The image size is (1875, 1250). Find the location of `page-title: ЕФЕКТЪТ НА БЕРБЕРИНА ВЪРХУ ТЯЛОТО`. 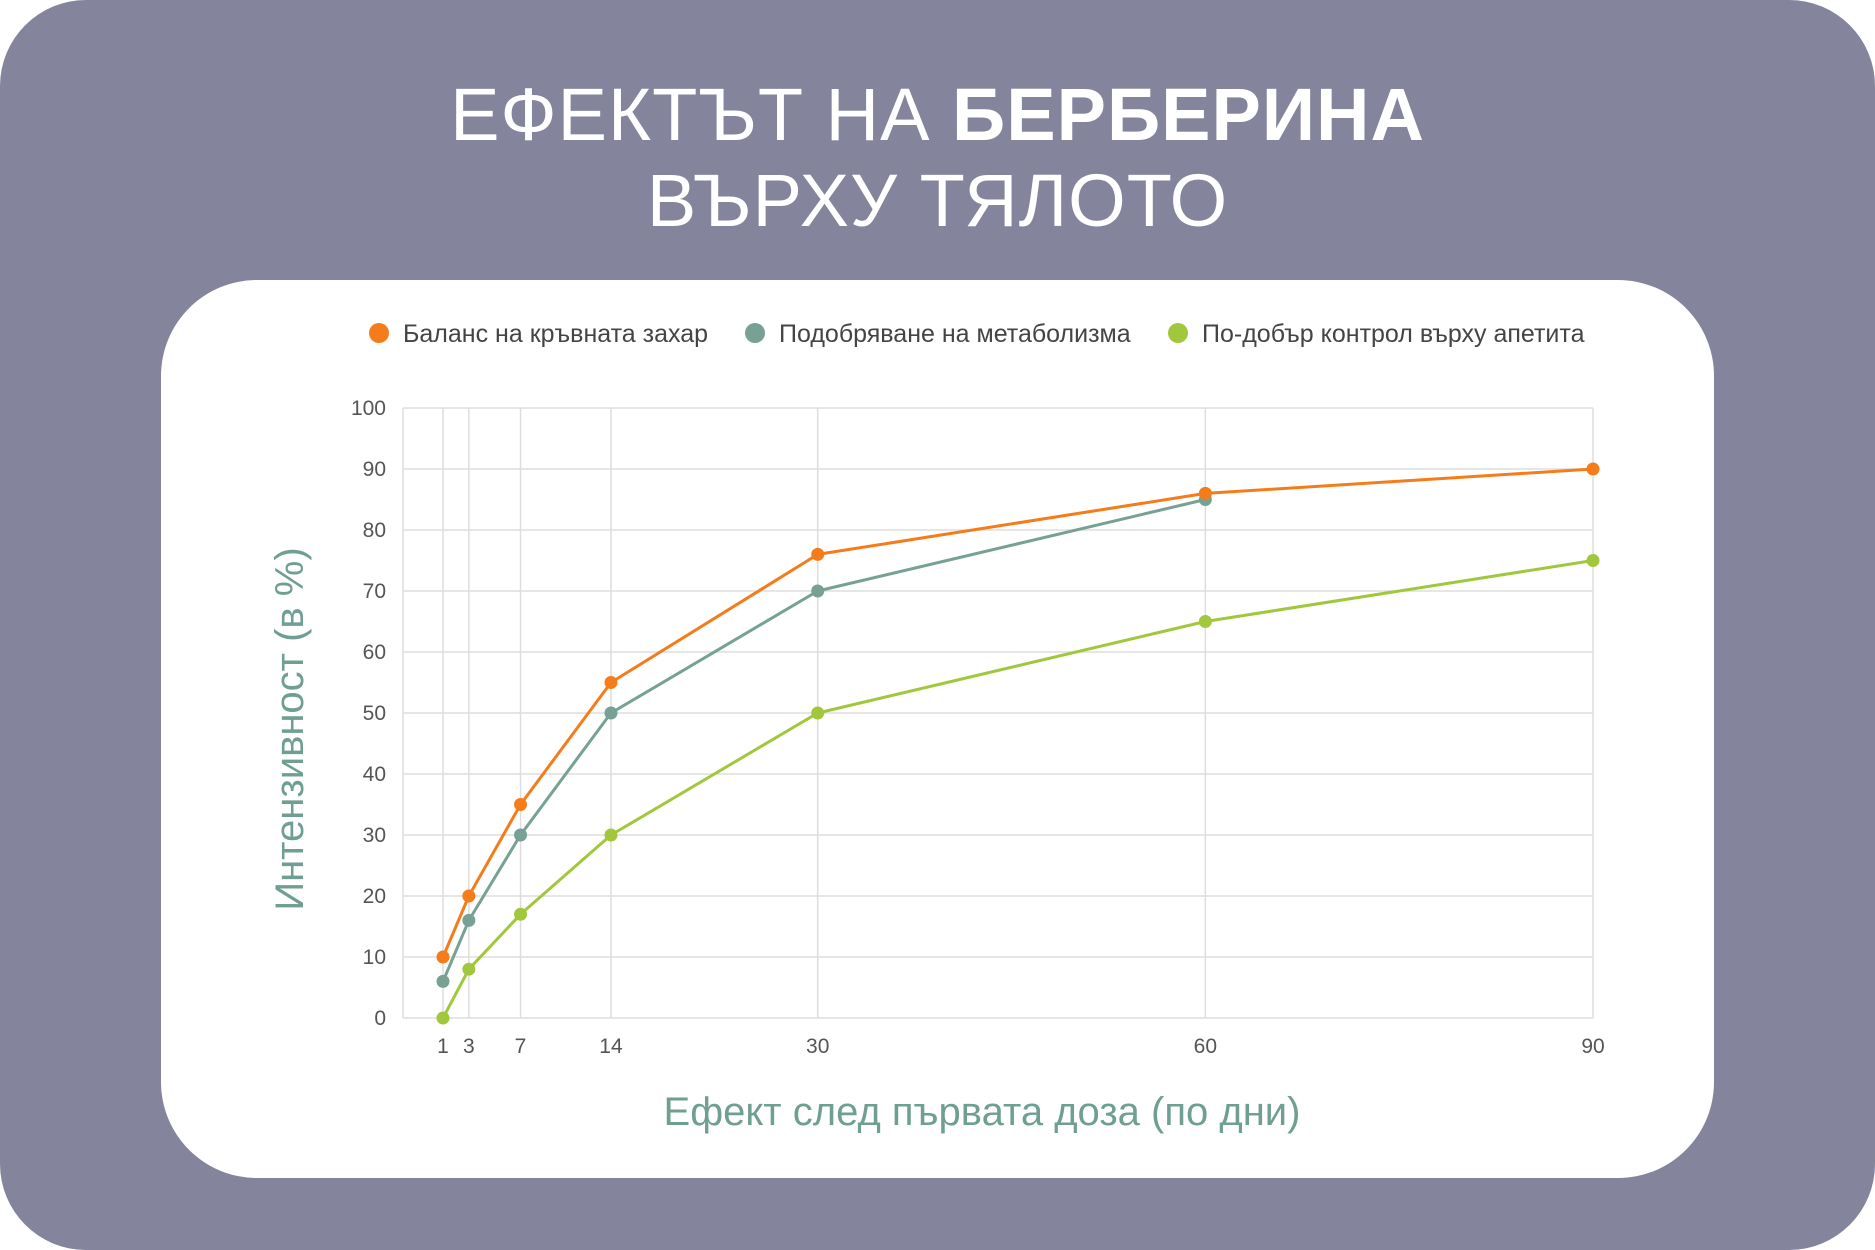

page-title: ЕФЕКТЪТ НА БЕРБЕРИНА ВЪРХУ ТЯЛОТО is located at coordinates (937, 158).